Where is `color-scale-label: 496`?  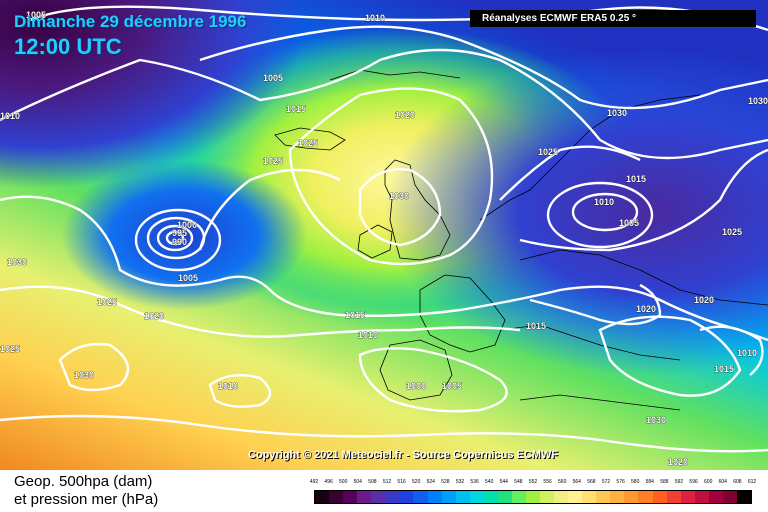 color-scale-label: 496 is located at coordinates (328, 482).